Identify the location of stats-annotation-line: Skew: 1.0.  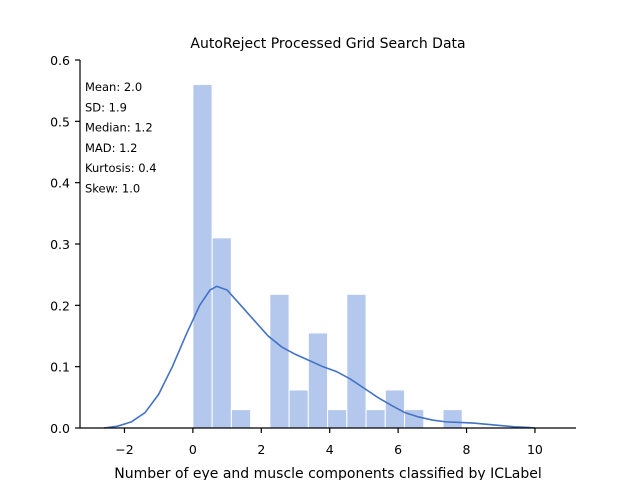
(112, 189).